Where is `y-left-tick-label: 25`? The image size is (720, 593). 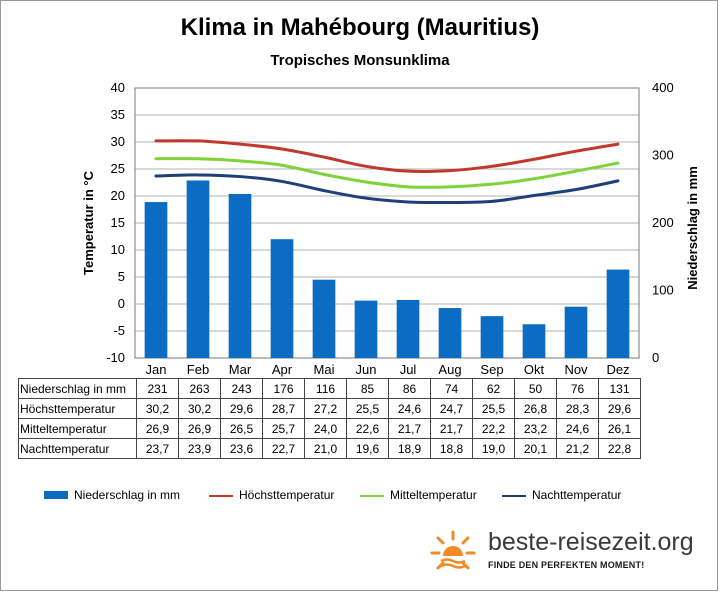 y-left-tick-label: 25 is located at coordinates (118, 168).